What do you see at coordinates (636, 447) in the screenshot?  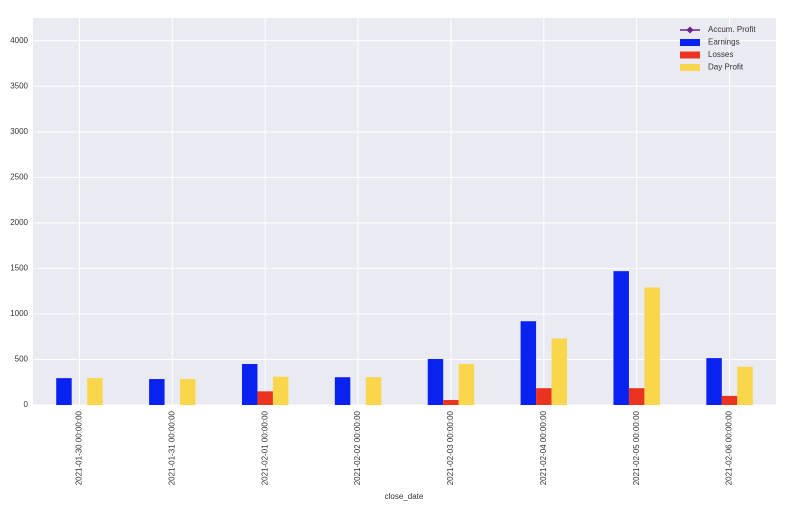 I see `x-tick-label: 2021-02-05 00:00:00` at bounding box center [636, 447].